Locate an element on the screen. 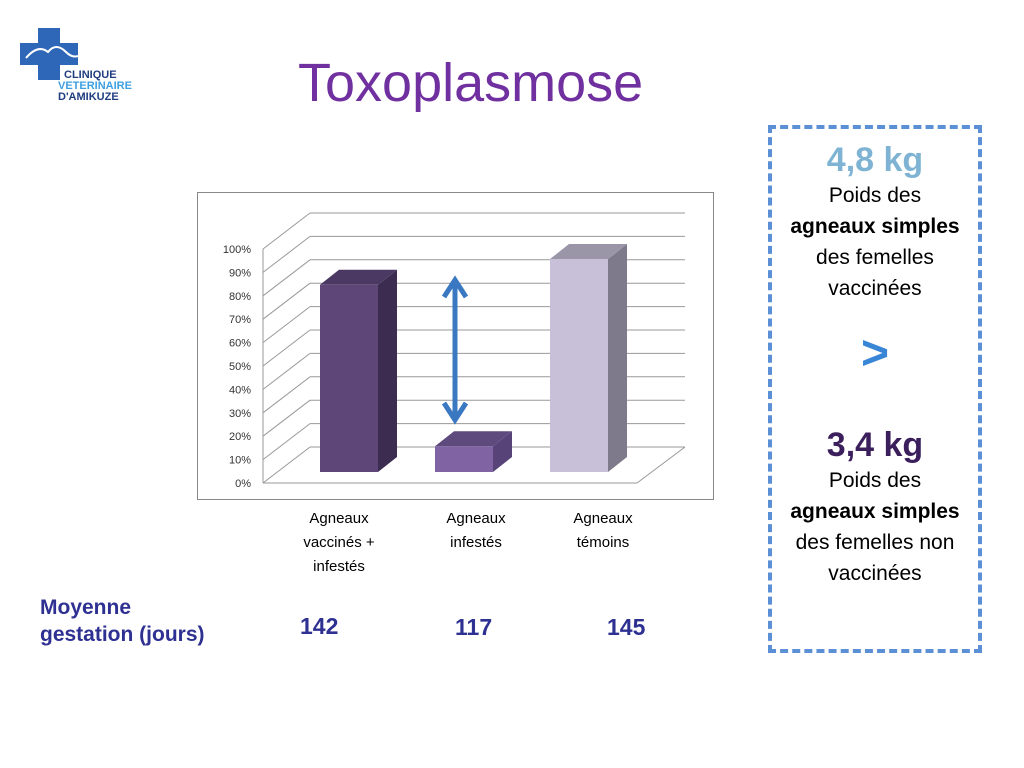 Image resolution: width=1024 pixels, height=768 pixels. y-tick-label: 0% is located at coordinates (243, 484).